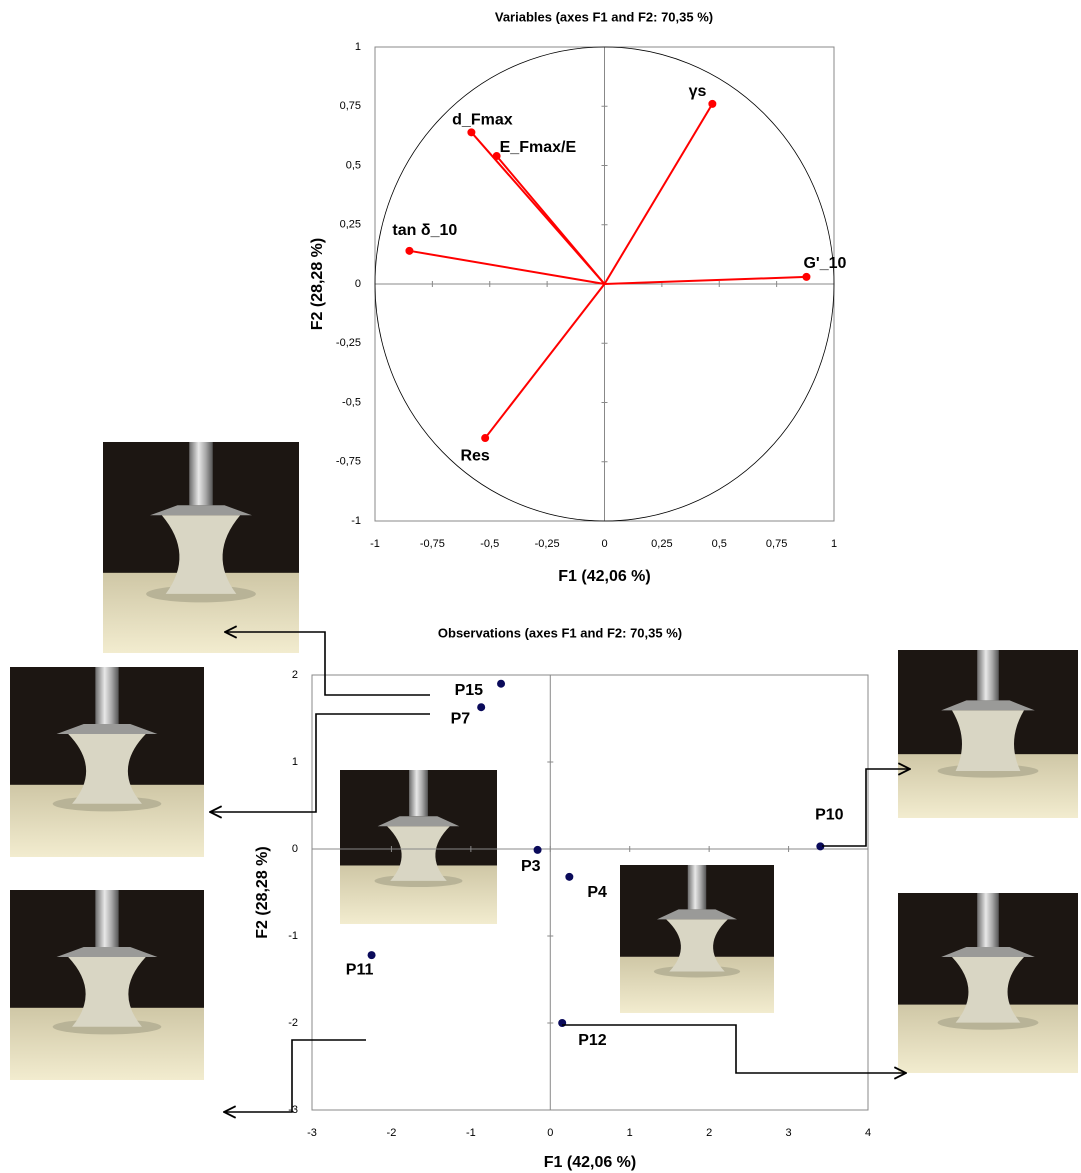 Image resolution: width=1081 pixels, height=1173 pixels. I want to click on y-tick-label: -0,75, so click(348, 462).